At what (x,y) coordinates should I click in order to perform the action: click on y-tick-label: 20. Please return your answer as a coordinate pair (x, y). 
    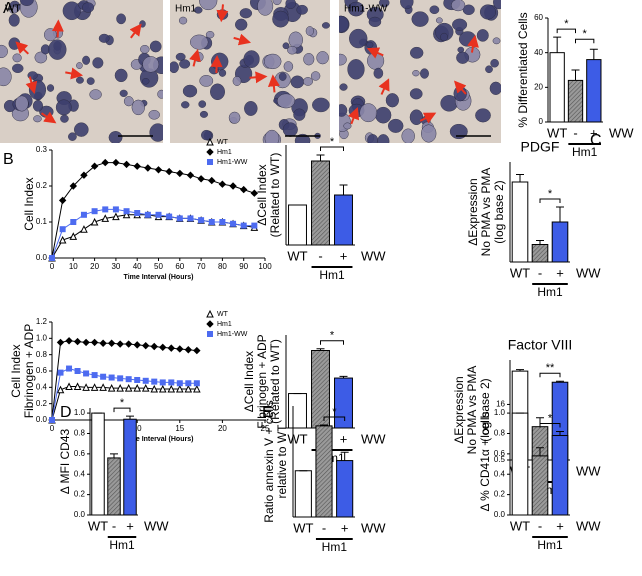
    Looking at the image, I should click on (538, 86).